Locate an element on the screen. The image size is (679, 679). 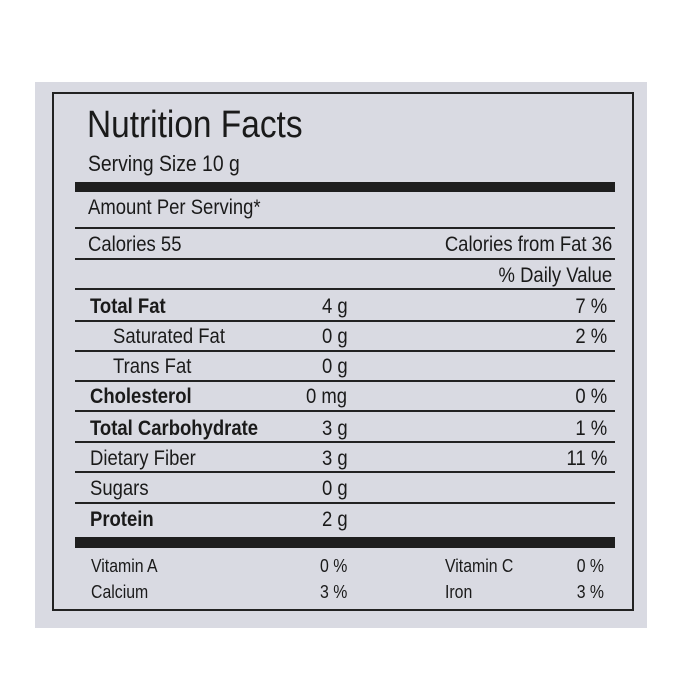
nutrient-name: Total Fat is located at coordinates (128, 306).